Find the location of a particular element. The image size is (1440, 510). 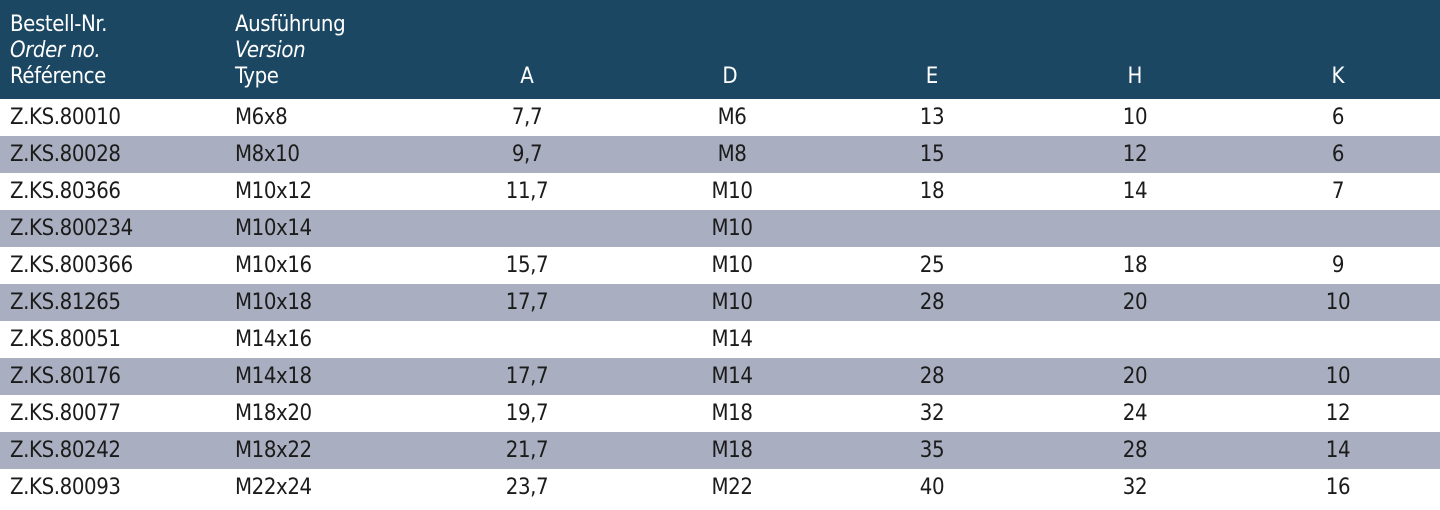

cell-version: M14x16 is located at coordinates (273, 339).